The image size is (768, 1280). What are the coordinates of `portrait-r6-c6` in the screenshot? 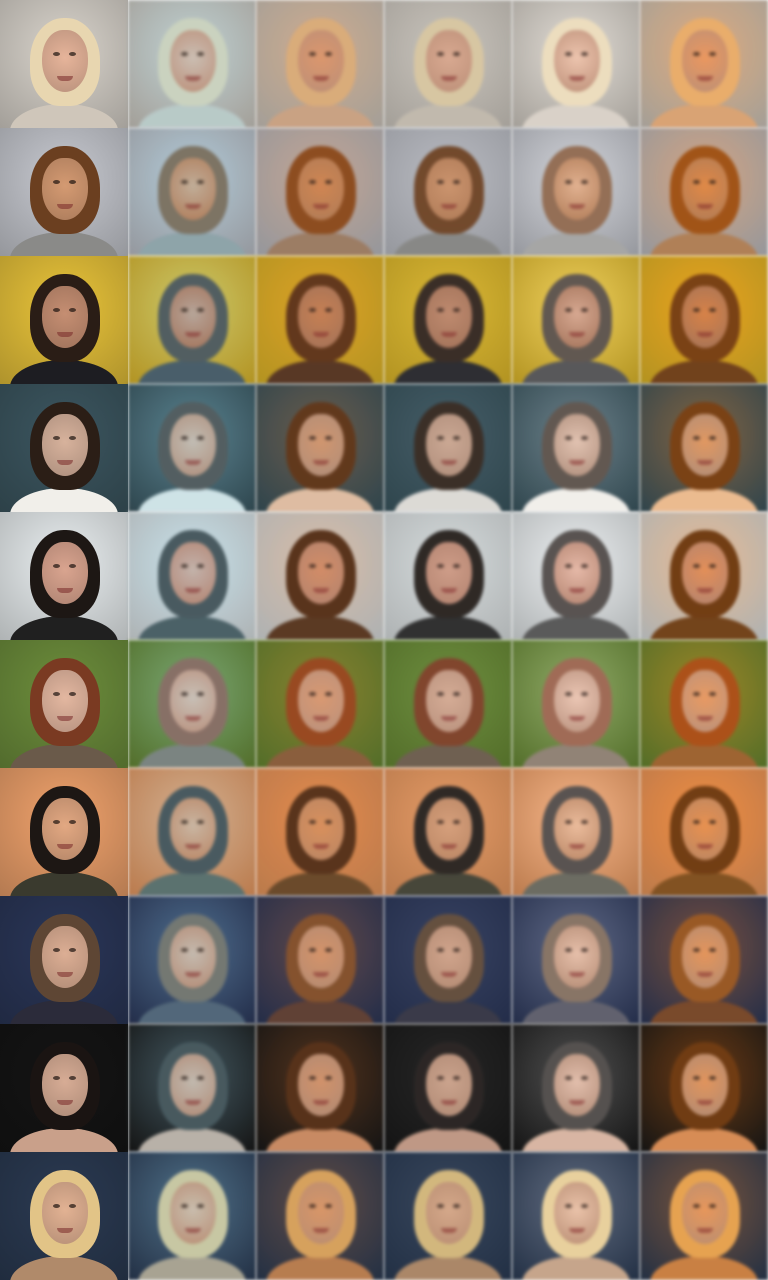 It's located at (704, 704).